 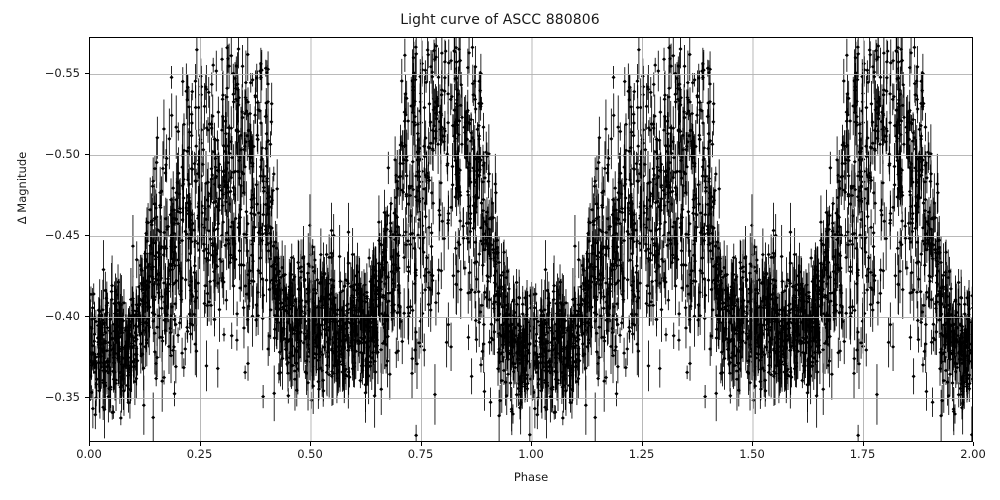 What do you see at coordinates (420, 454) in the screenshot?
I see `x-tick-label: 0.75` at bounding box center [420, 454].